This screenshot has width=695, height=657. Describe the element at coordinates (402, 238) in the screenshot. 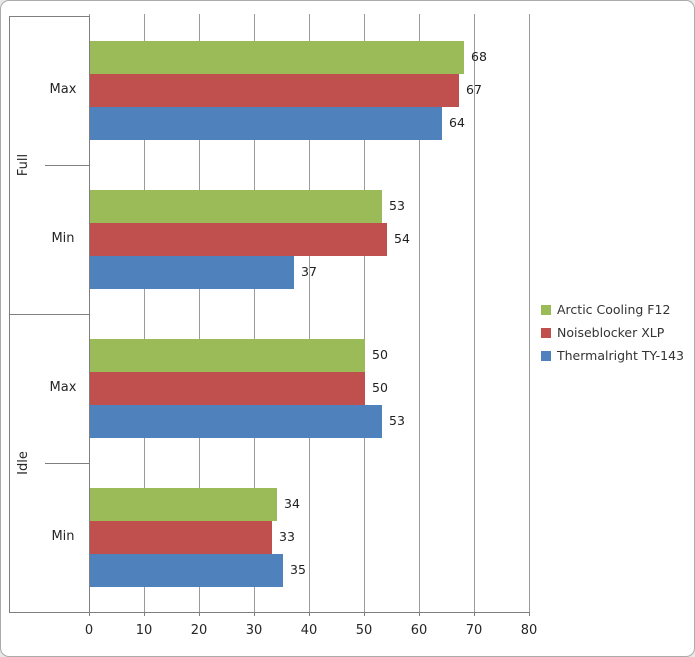

I see `data-label: 54` at that location.